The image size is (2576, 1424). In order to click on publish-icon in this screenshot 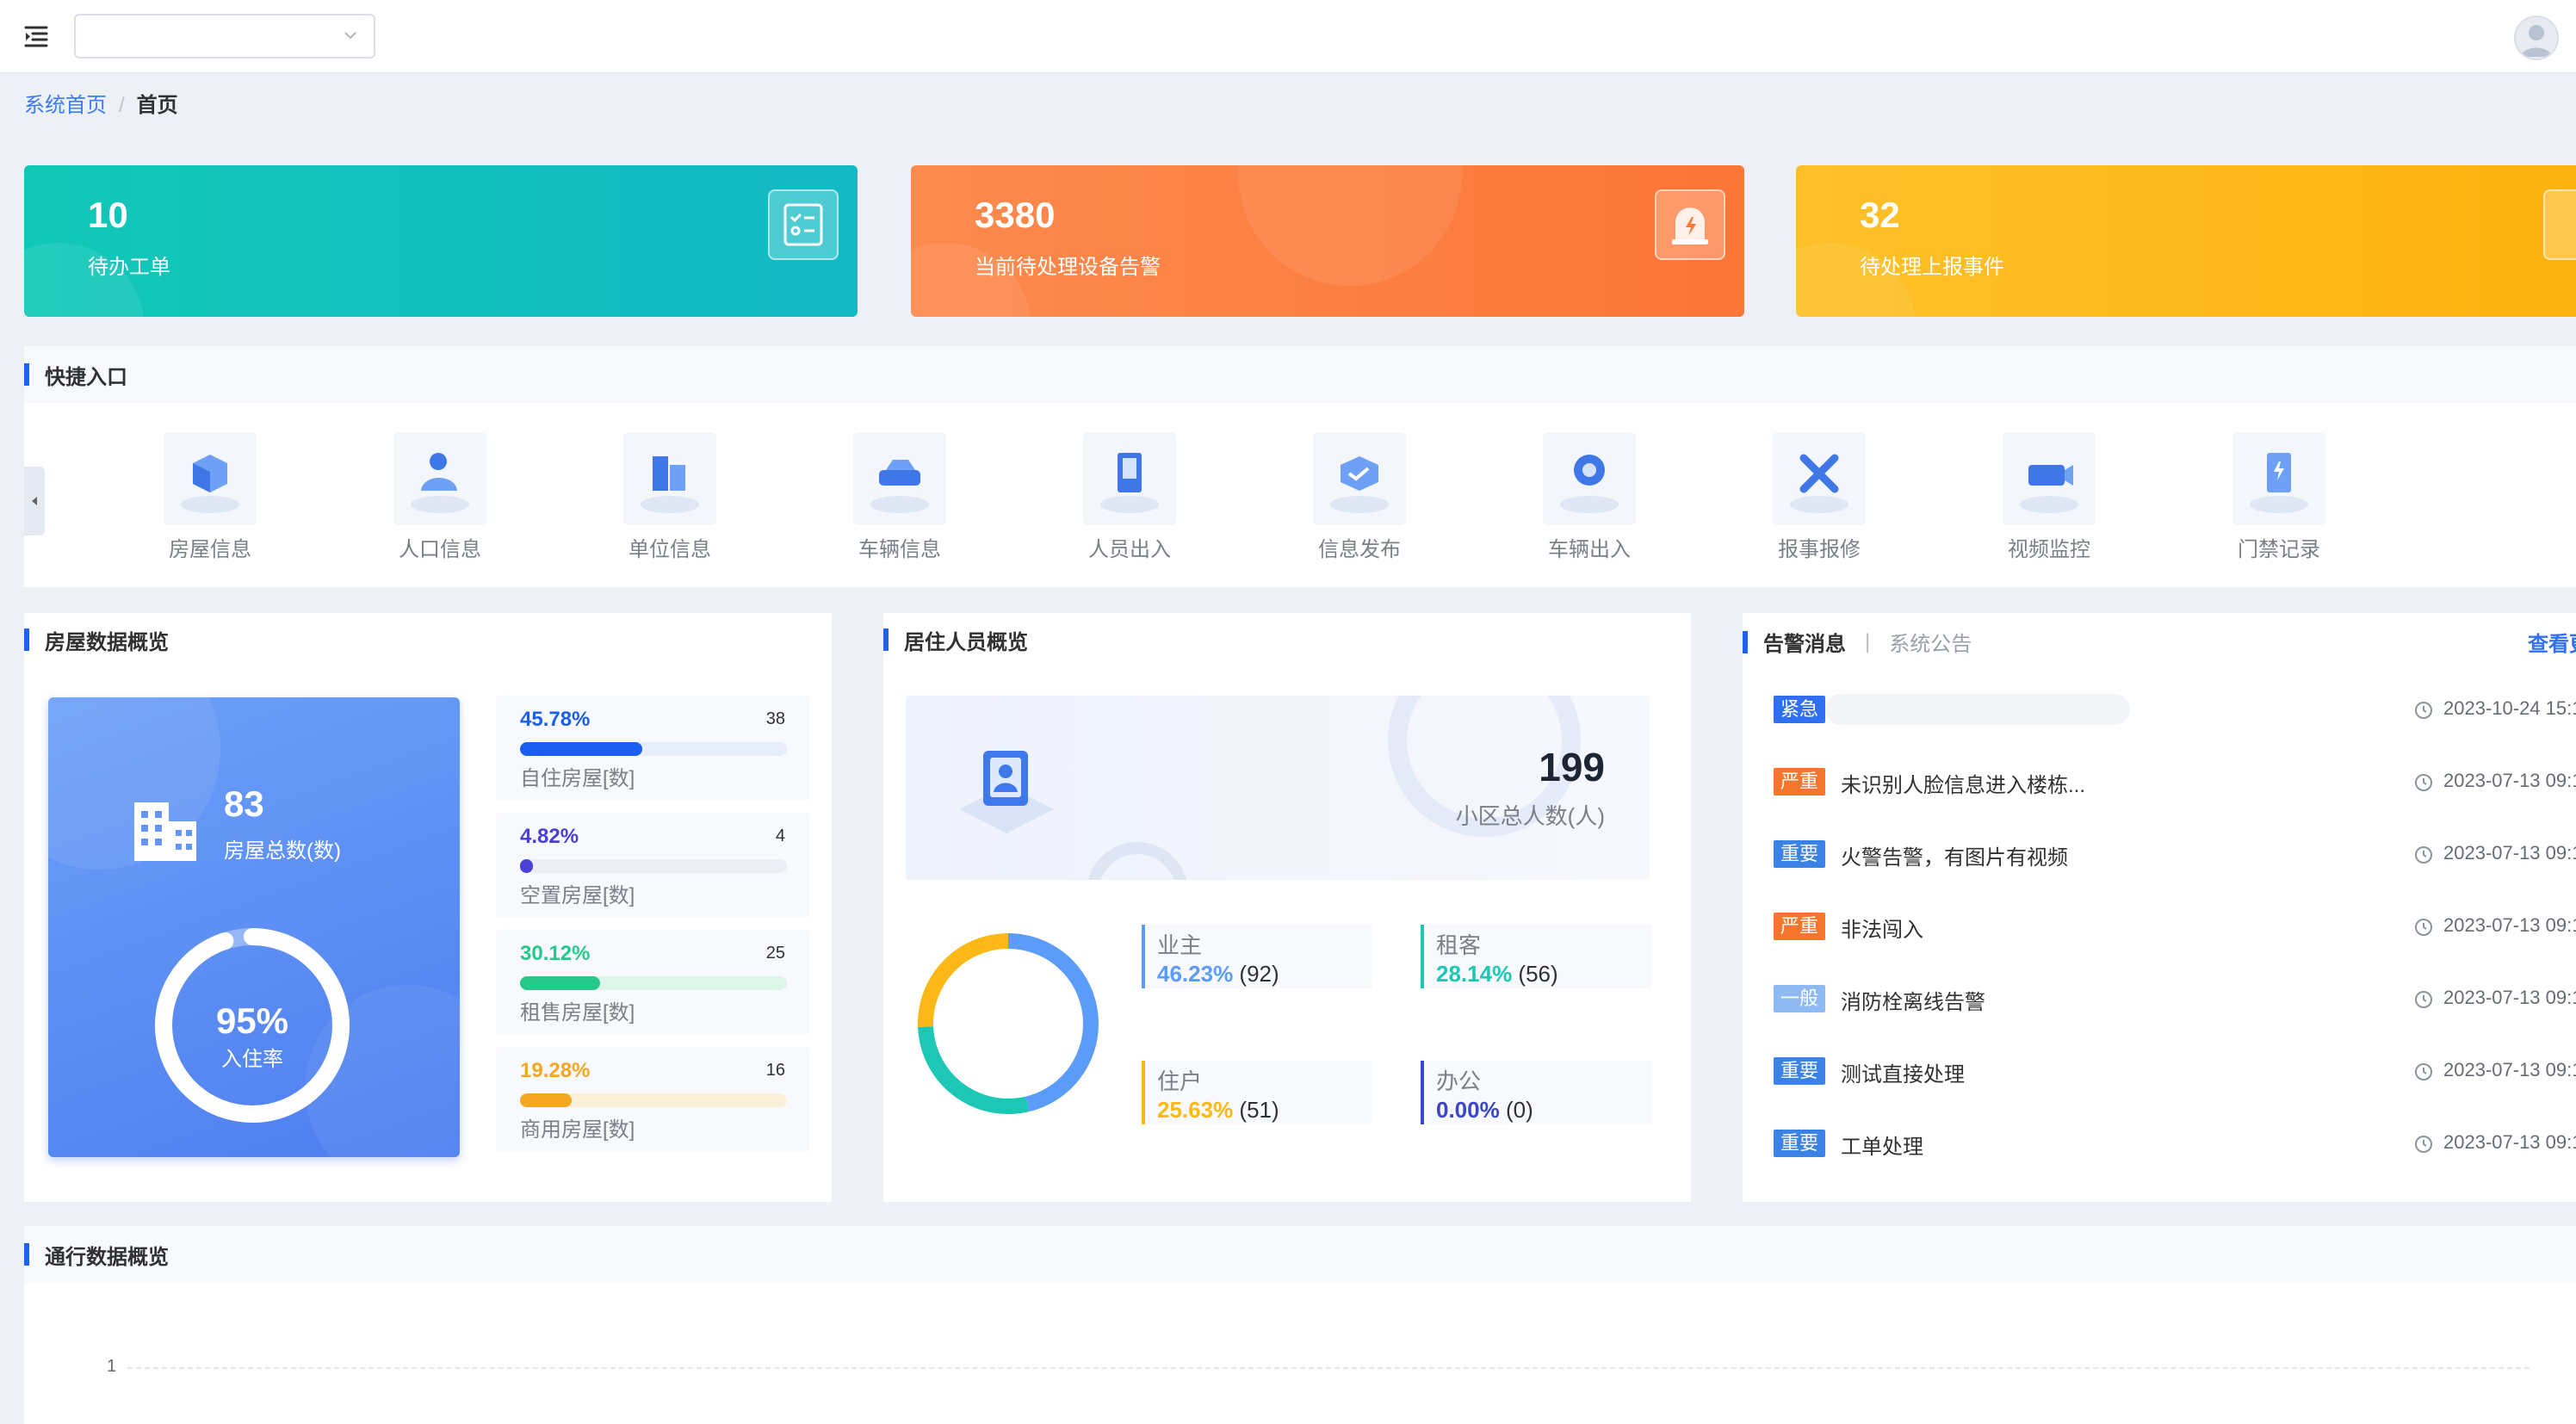, I will do `click(1359, 478)`.